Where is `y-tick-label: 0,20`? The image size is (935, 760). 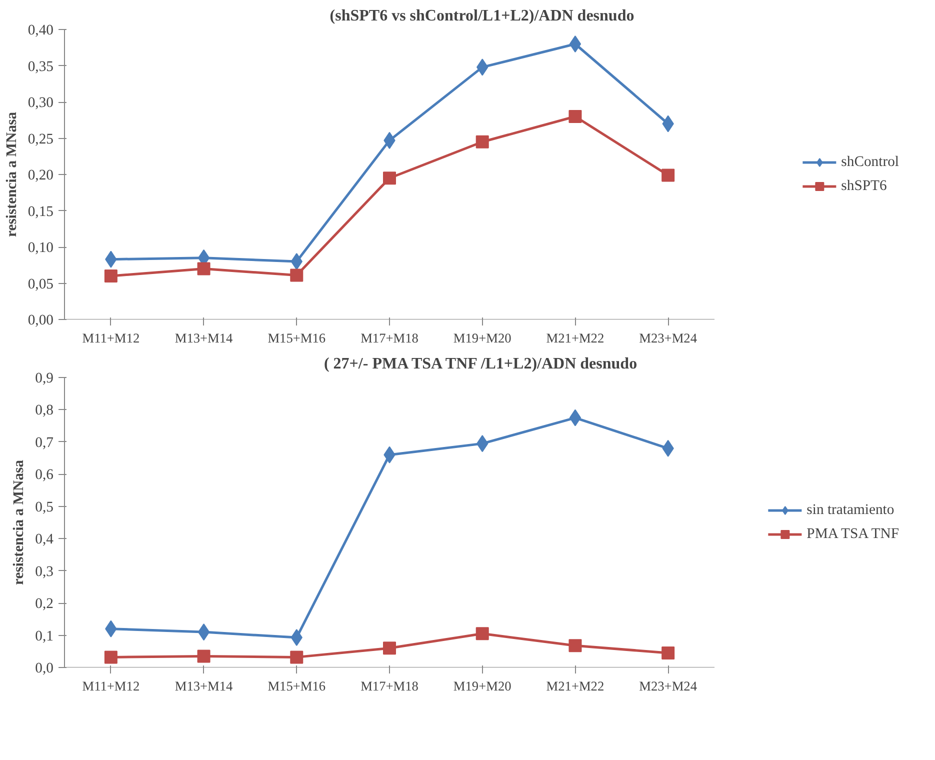
y-tick-label: 0,20 is located at coordinates (41, 176).